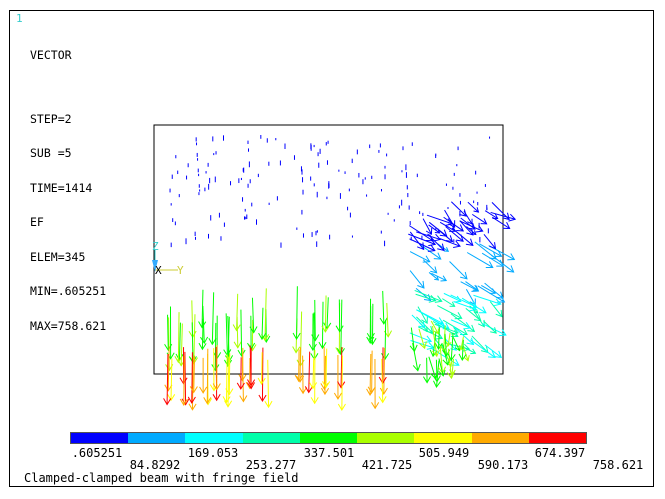 This screenshot has height=499, width=665. What do you see at coordinates (68, 325) in the screenshot?
I see `max-label: MAX=758.621` at bounding box center [68, 325].